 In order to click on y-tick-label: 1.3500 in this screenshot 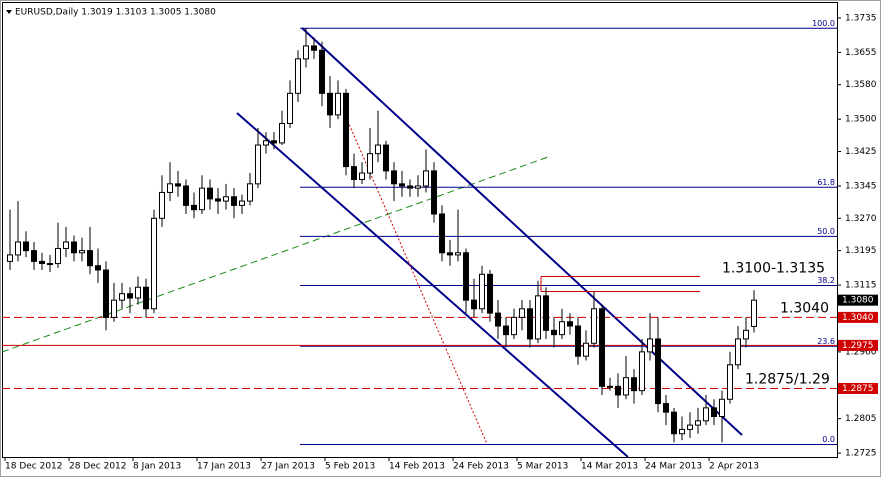, I will do `click(861, 120)`.